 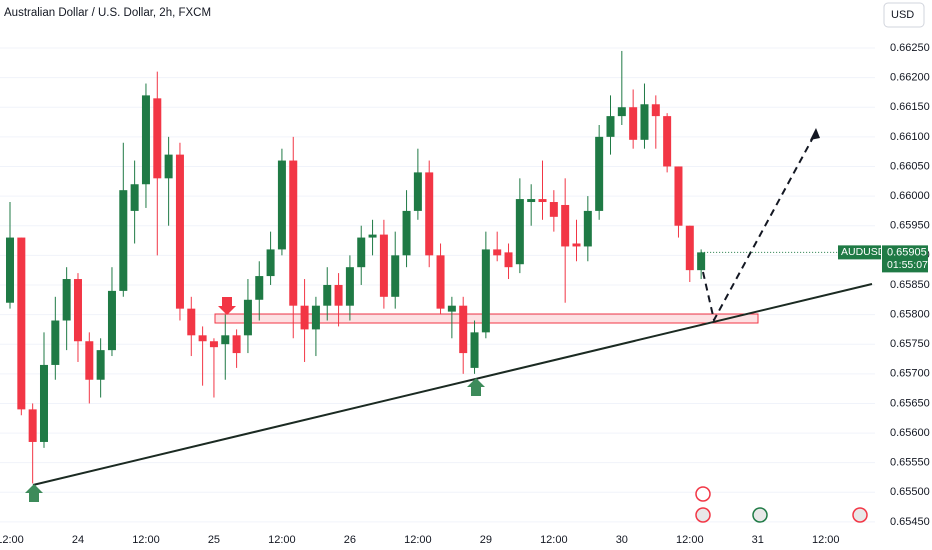 What do you see at coordinates (910, 314) in the screenshot?
I see `y-tick-label: 0.65800` at bounding box center [910, 314].